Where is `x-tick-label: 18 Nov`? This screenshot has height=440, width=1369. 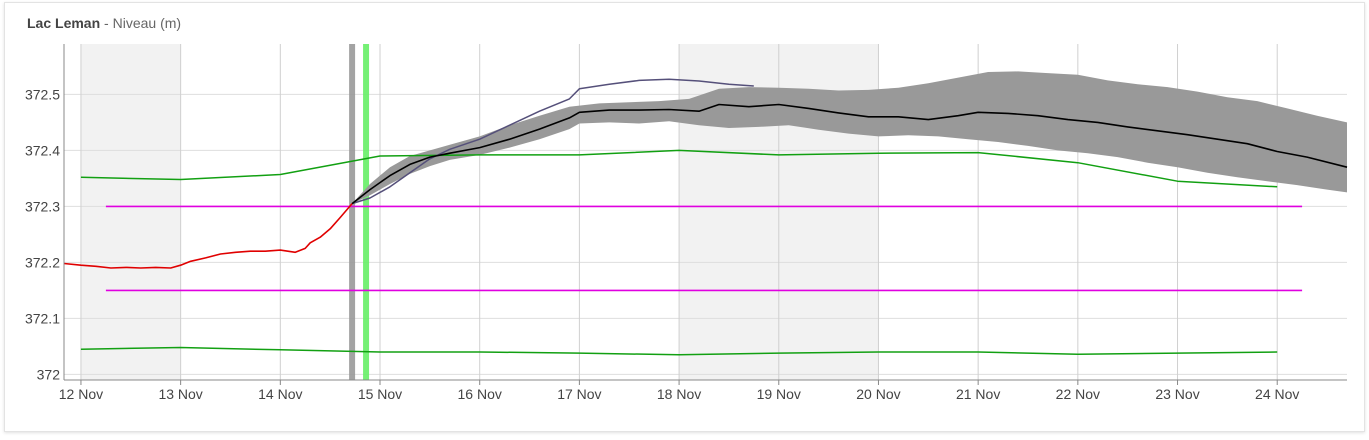 x-tick-label: 18 Nov is located at coordinates (679, 394).